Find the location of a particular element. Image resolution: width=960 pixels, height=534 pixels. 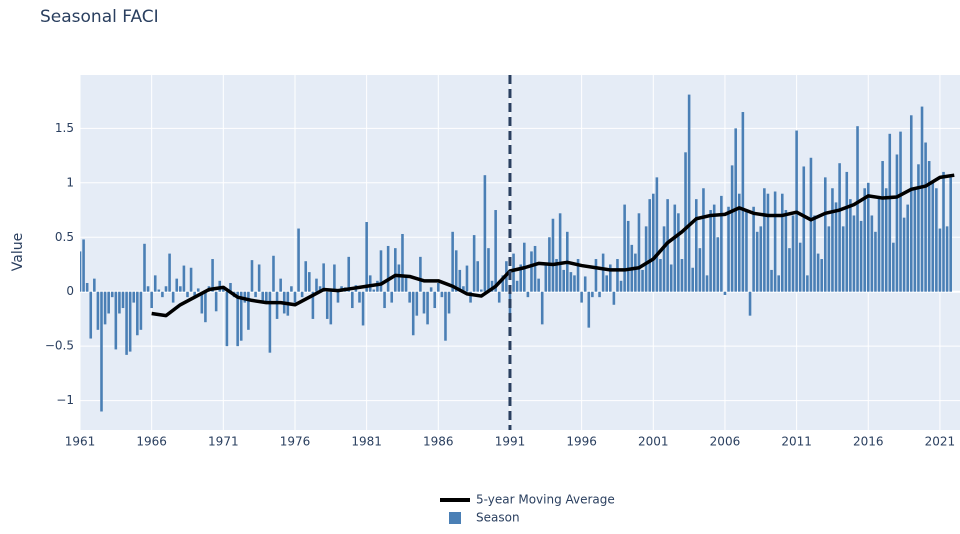

y-tick-label: −0.5 is located at coordinates (59, 346).